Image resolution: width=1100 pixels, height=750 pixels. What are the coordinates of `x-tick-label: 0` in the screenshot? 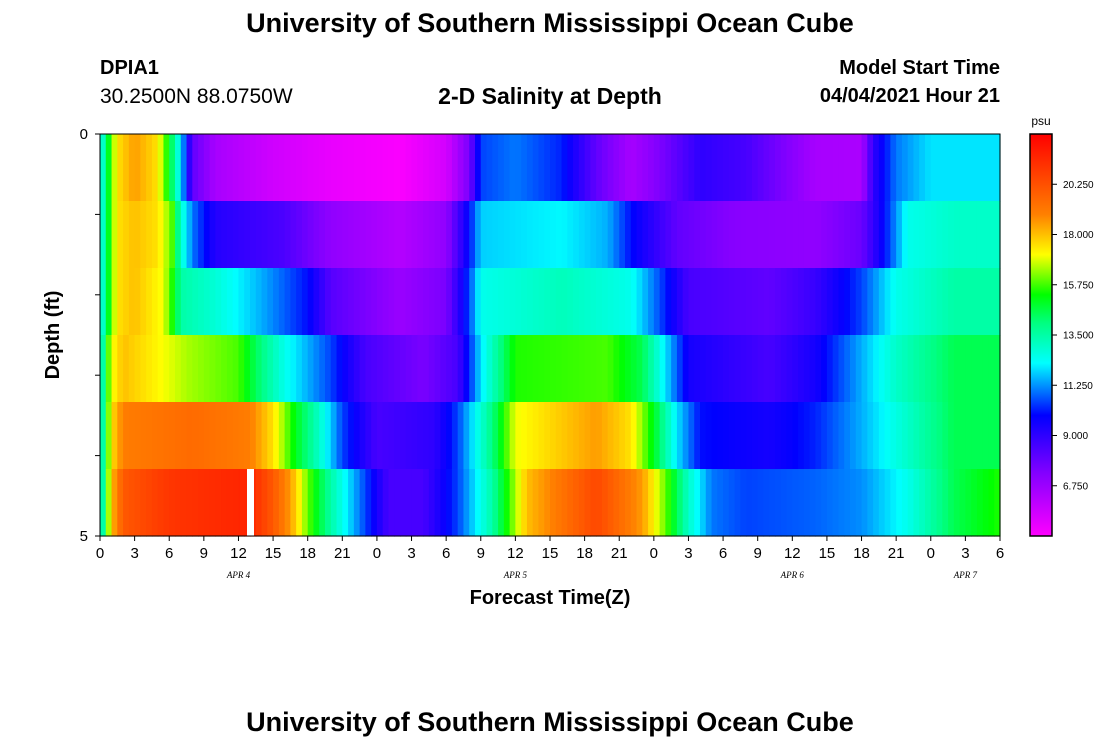 It's located at (377, 553).